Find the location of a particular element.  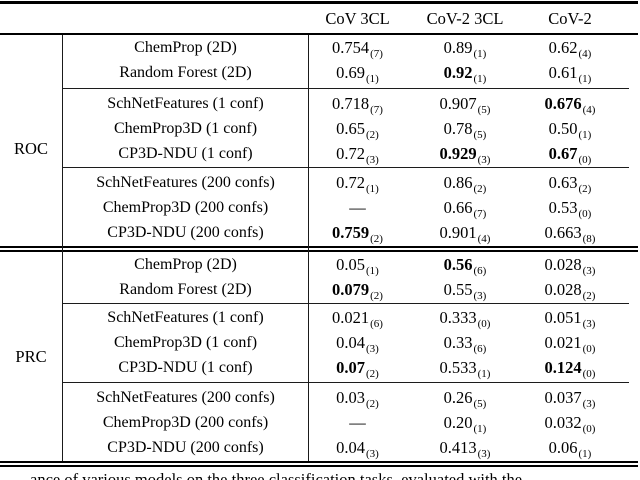

value-cell: 0.89(1) is located at coordinates (465, 47).